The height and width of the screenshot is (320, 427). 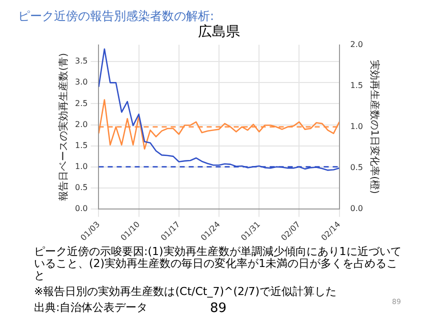 What do you see at coordinates (64, 126) in the screenshot?
I see `y-axis-title: 報告日ベースの実効再生産数(青)` at bounding box center [64, 126].